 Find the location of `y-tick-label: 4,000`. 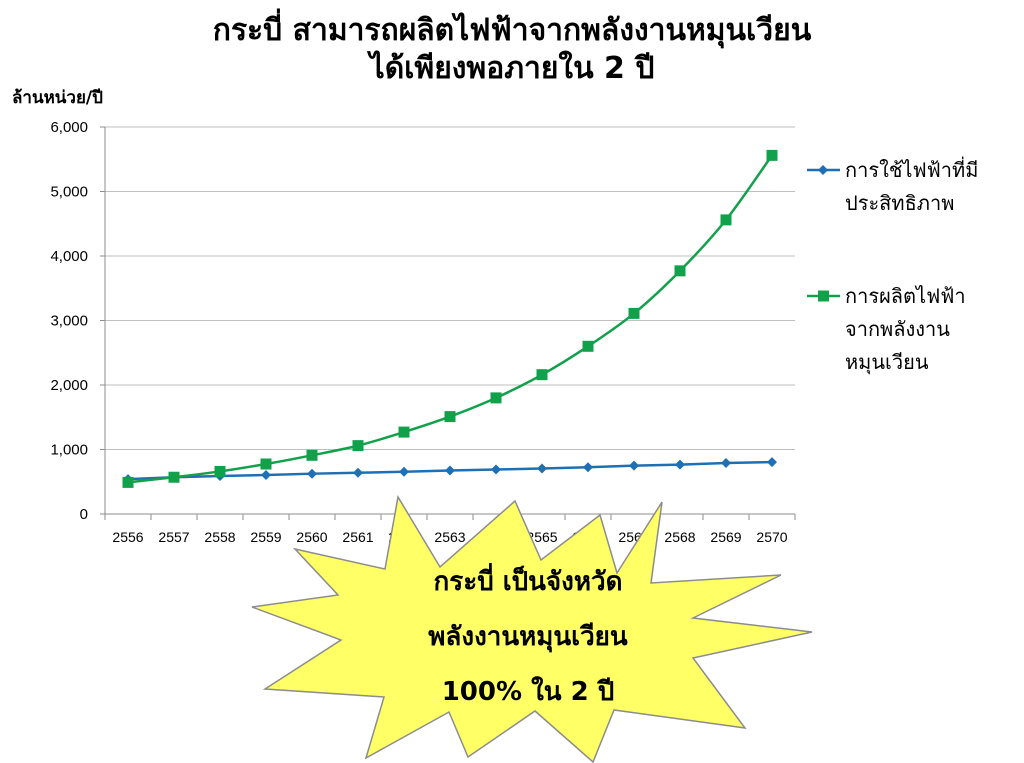

y-tick-label: 4,000 is located at coordinates (69, 256).